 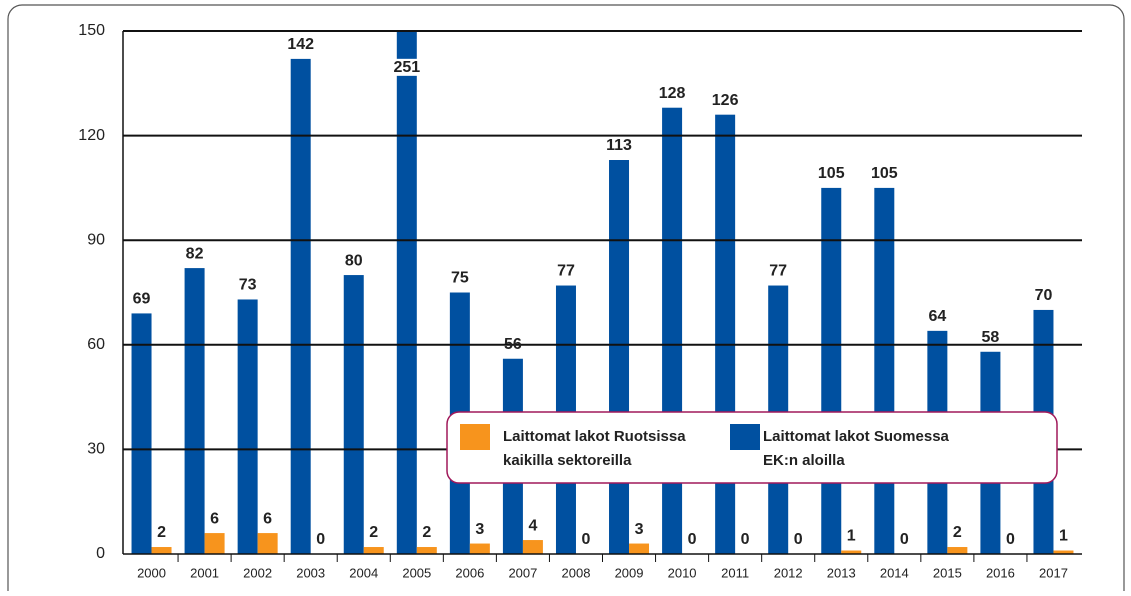 I want to click on y-tick-label: 150, so click(x=91, y=30).